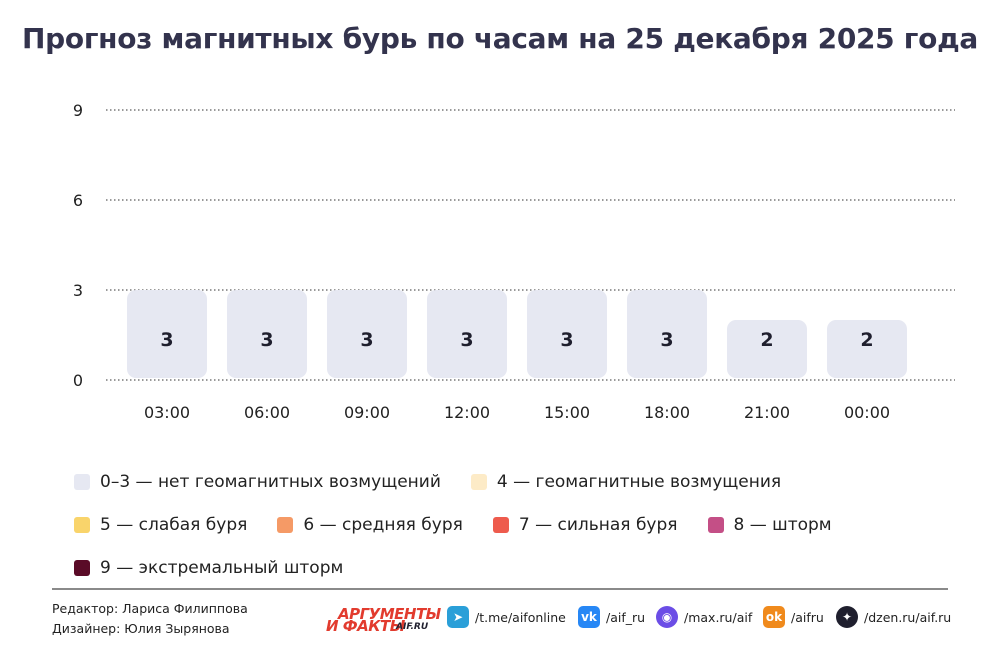  I want to click on y-tick-label: 3, so click(78, 290).